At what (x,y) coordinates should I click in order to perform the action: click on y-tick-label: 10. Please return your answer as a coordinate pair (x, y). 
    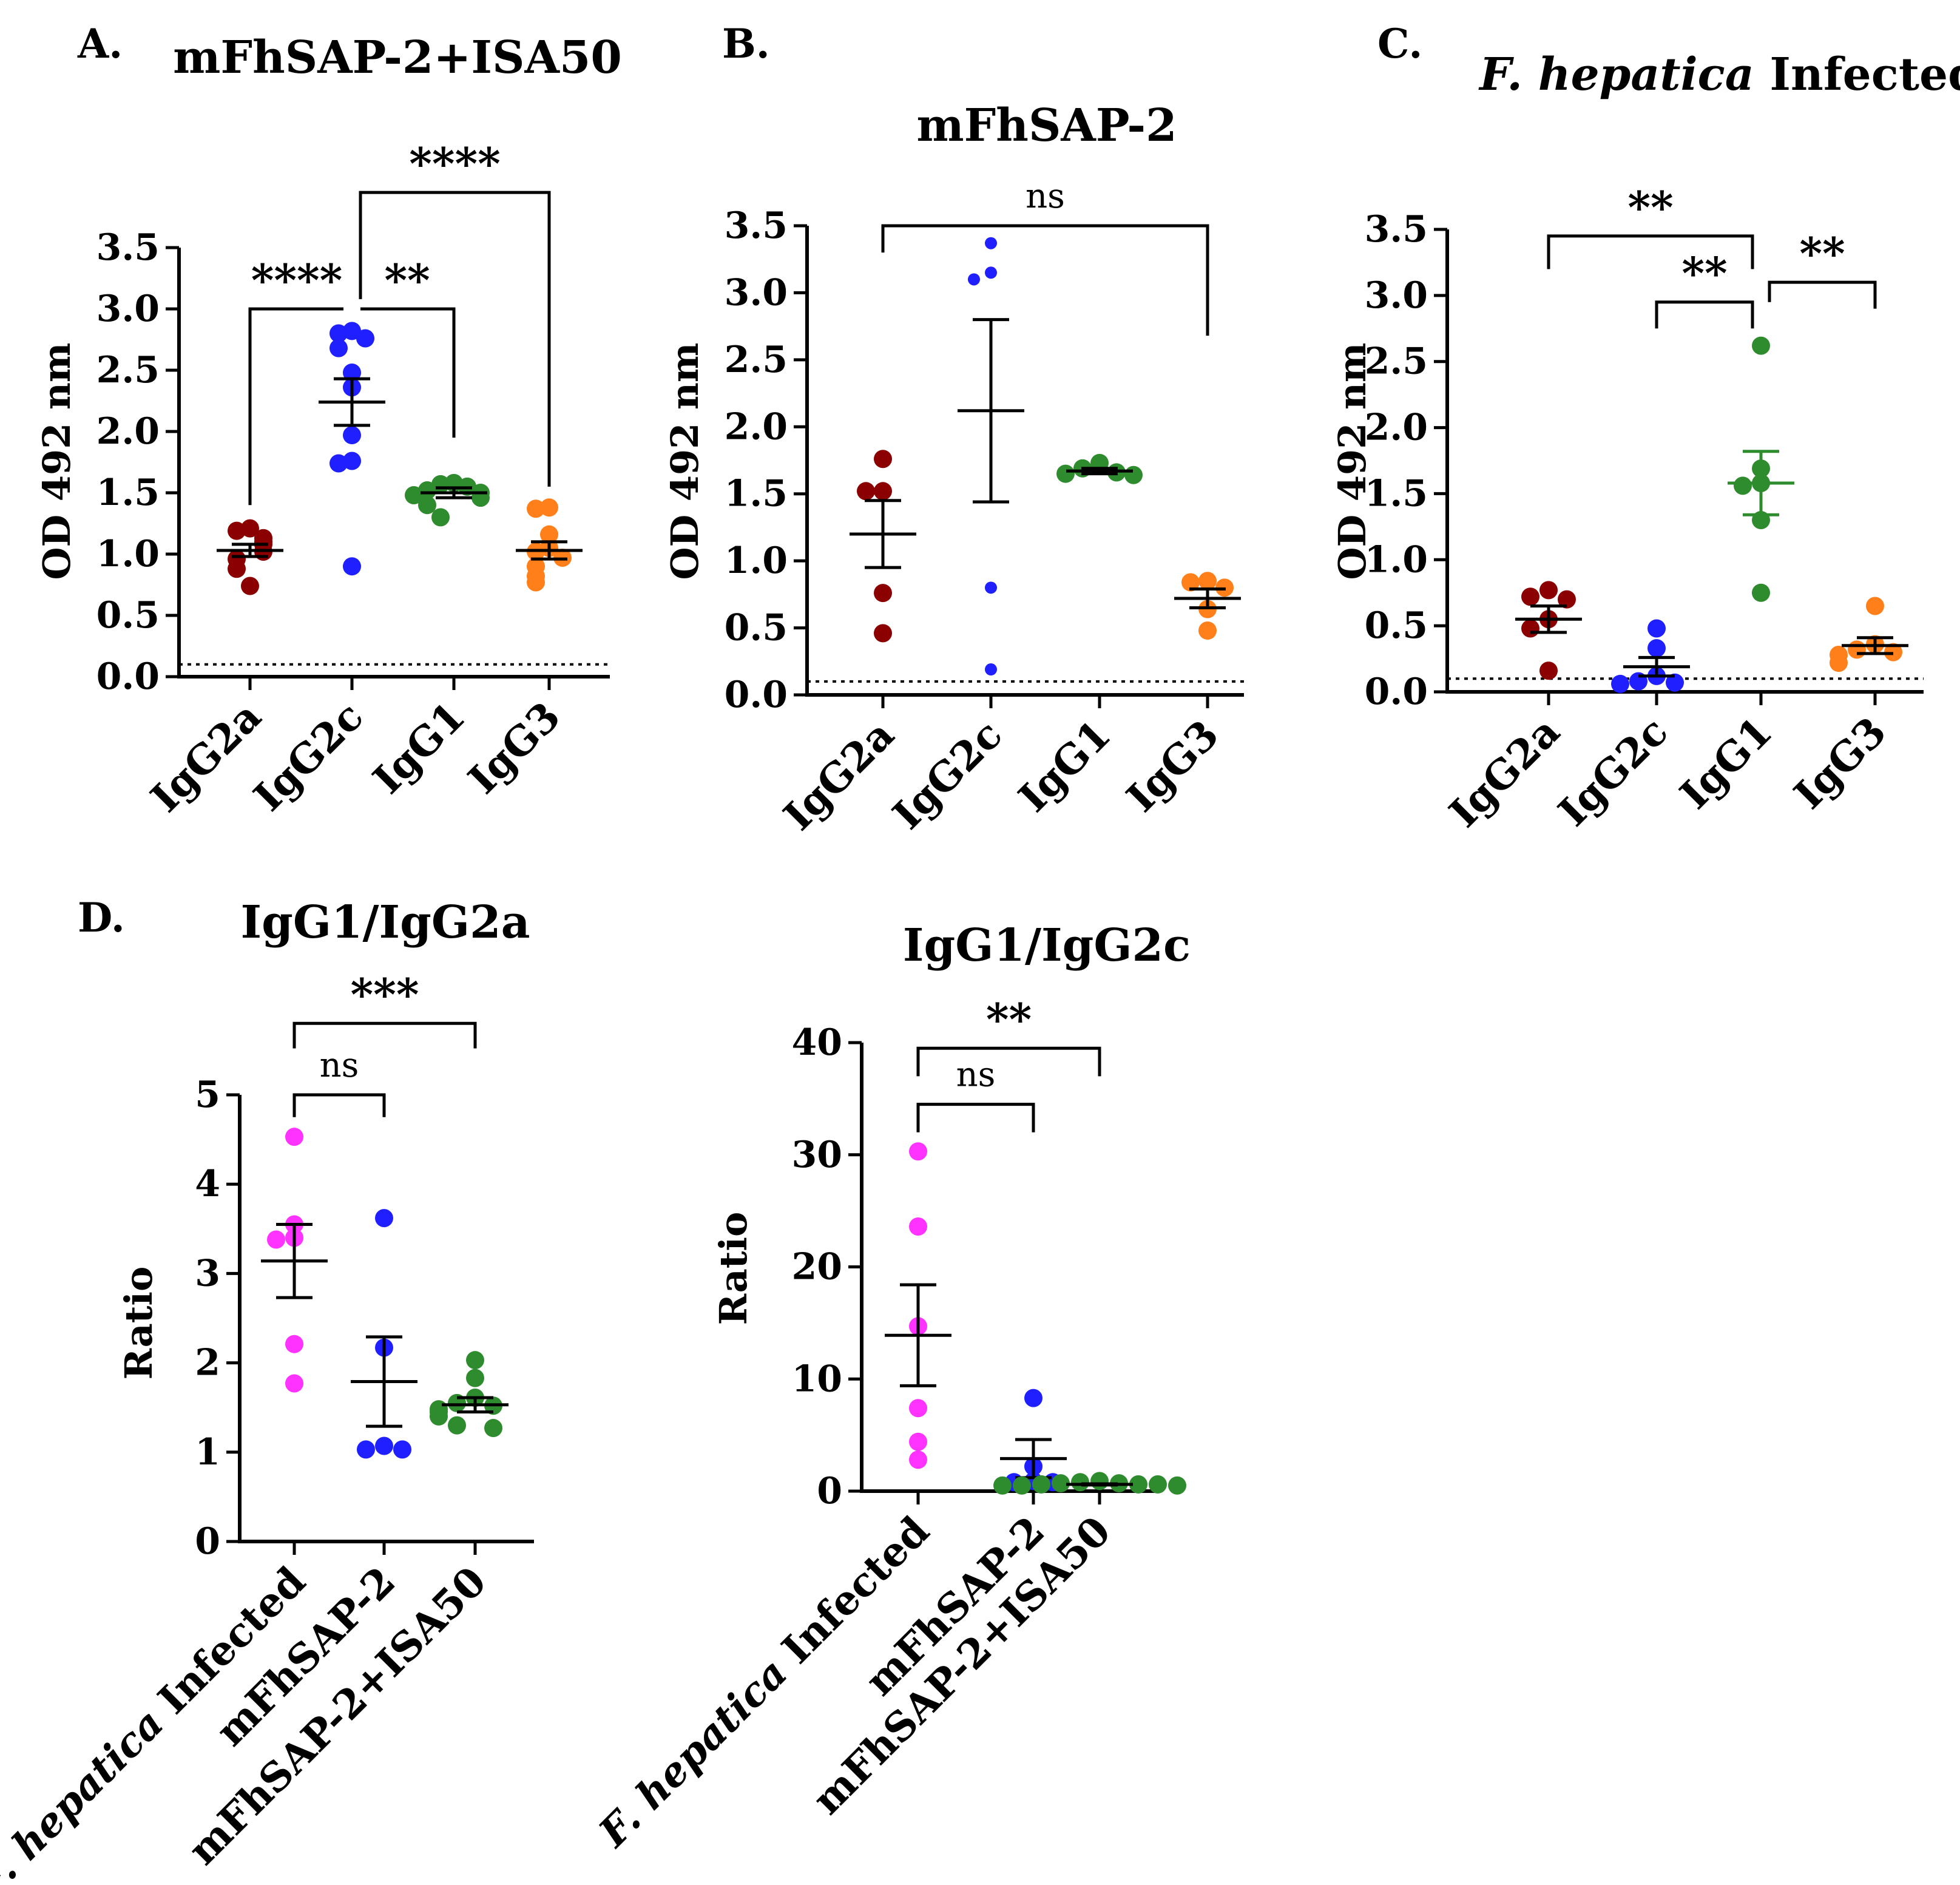
    Looking at the image, I should click on (817, 1379).